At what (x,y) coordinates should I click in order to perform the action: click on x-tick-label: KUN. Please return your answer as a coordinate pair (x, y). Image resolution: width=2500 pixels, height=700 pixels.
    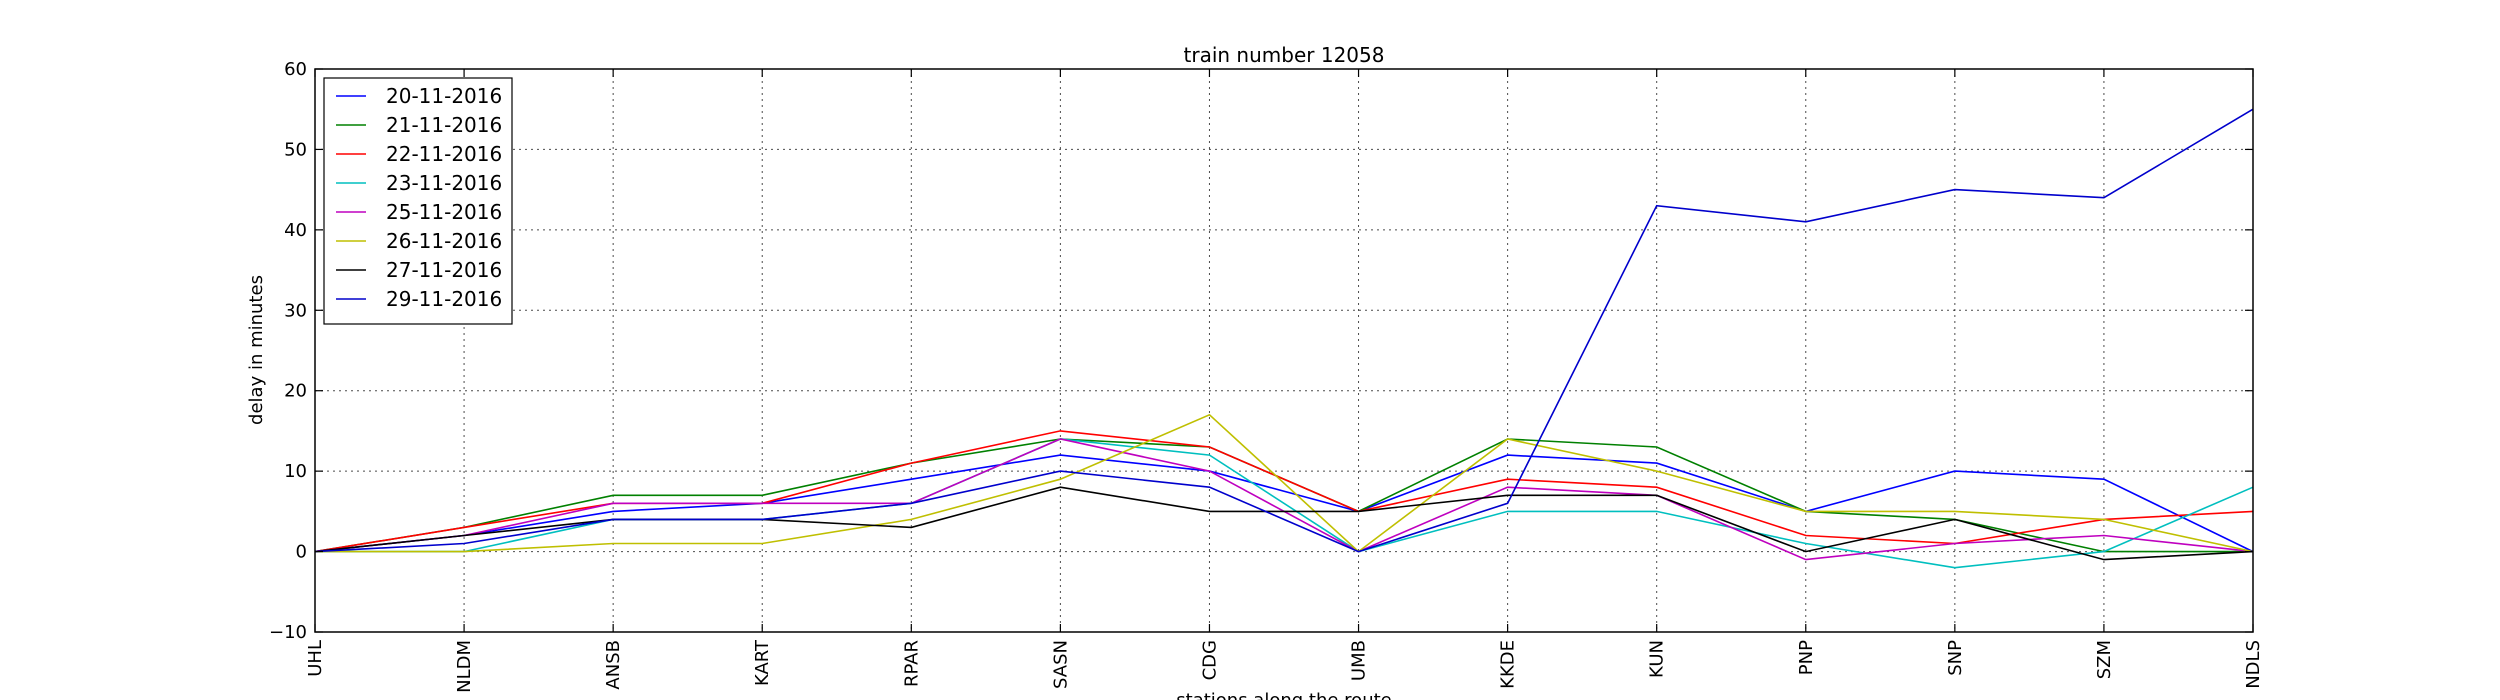
    Looking at the image, I should click on (1657, 659).